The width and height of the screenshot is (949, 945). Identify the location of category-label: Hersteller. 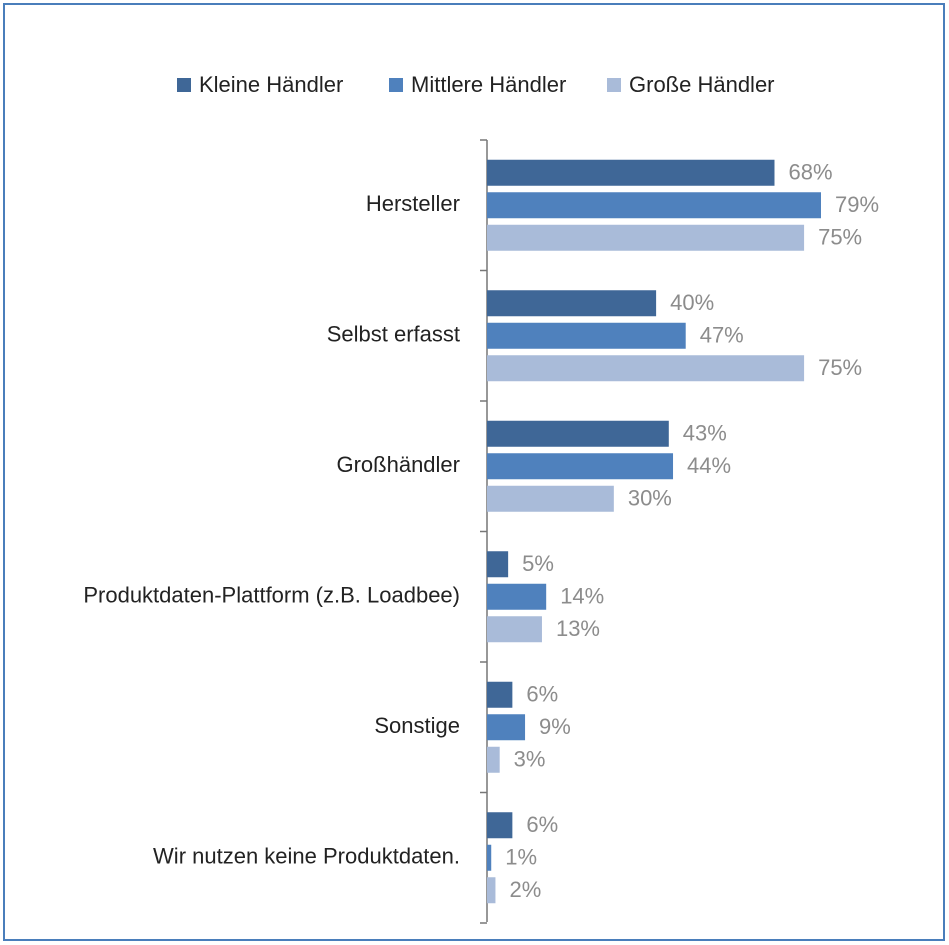
(413, 203).